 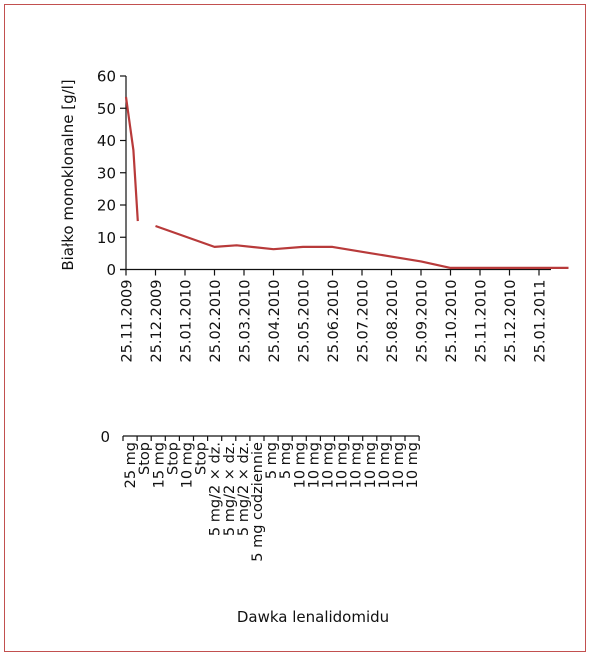 I want to click on x-tick-label: 25.08.2010, so click(x=393, y=321).